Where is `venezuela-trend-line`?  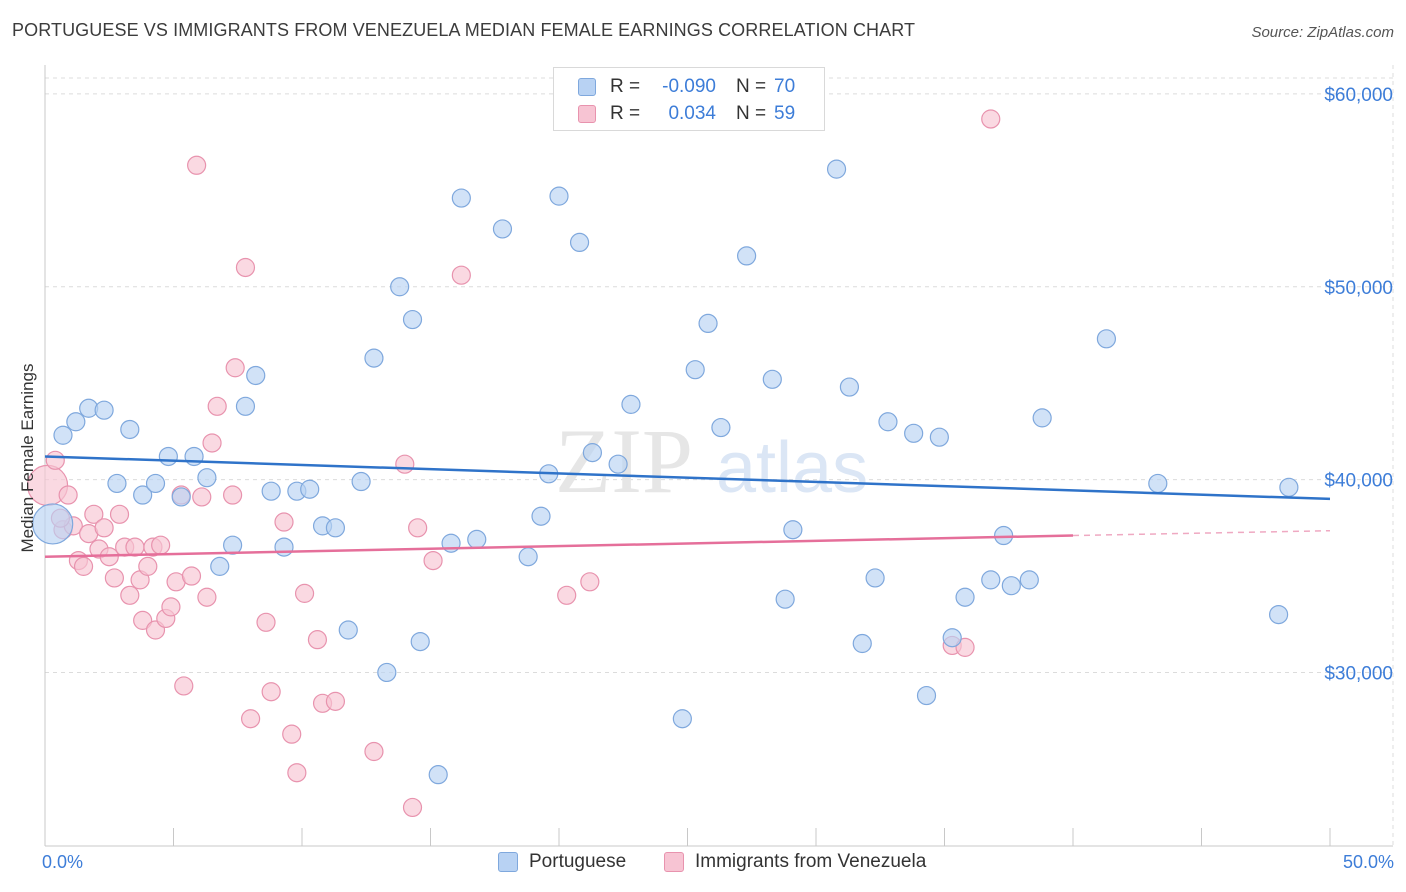
venezuela-trend-line is located at coordinates (559, 546).